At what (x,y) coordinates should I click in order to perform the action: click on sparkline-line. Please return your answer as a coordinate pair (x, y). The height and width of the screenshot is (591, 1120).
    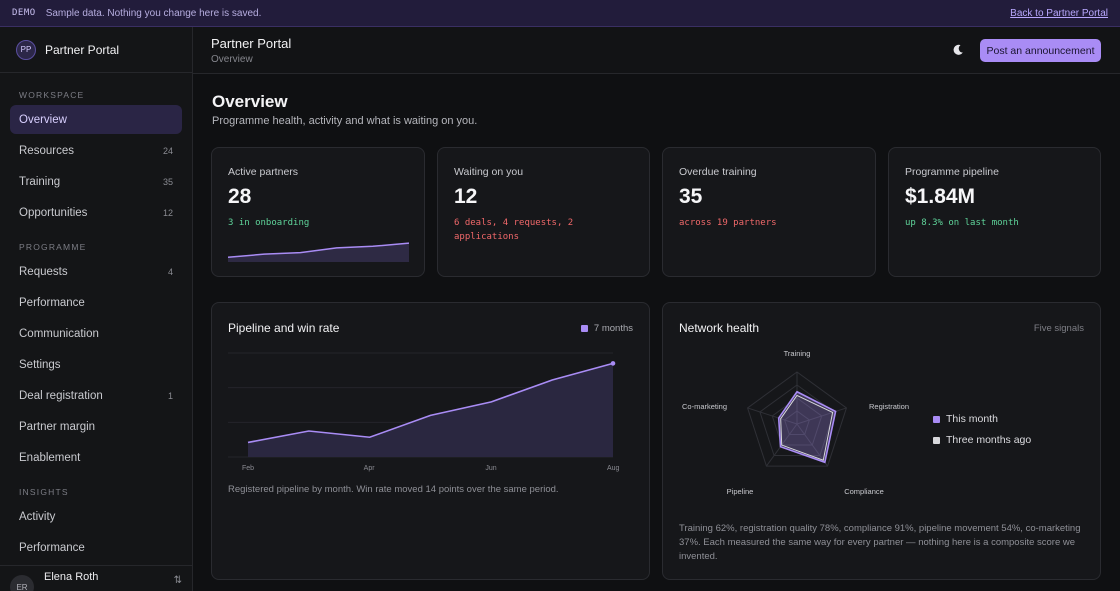
    Looking at the image, I should click on (318, 250).